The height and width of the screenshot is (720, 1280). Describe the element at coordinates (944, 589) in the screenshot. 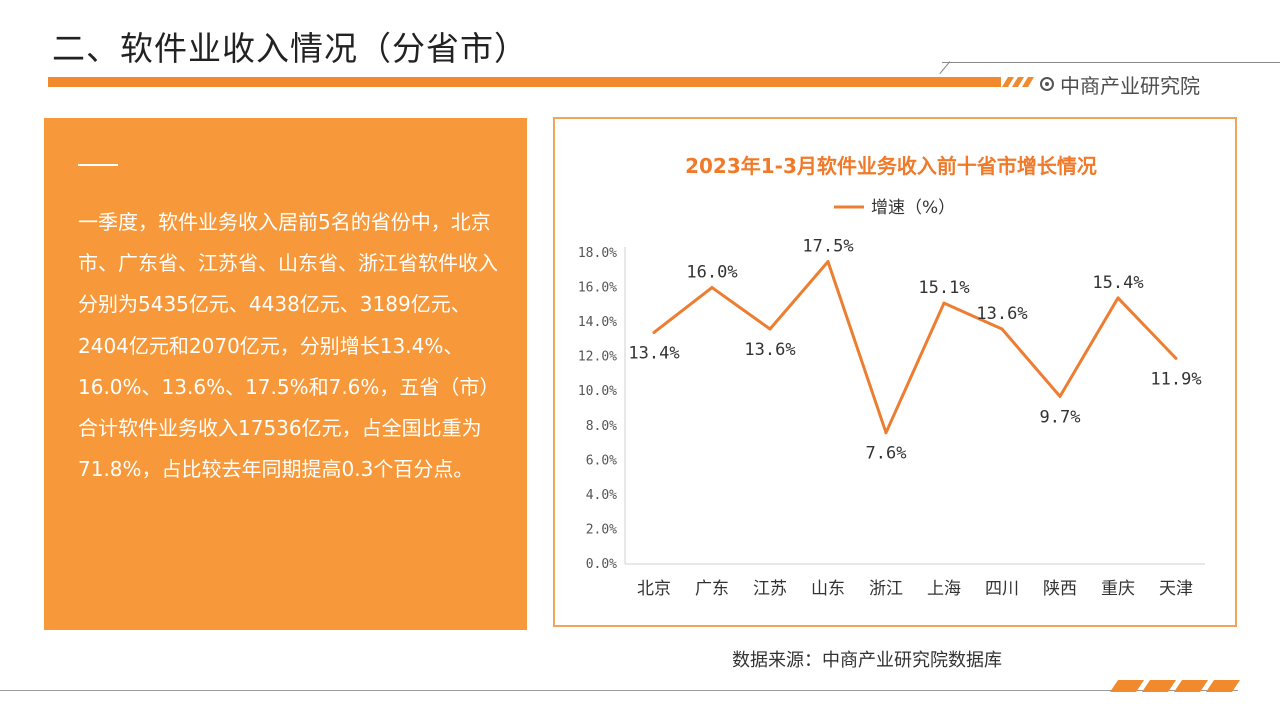

I see `x-tick-label: 上海` at that location.